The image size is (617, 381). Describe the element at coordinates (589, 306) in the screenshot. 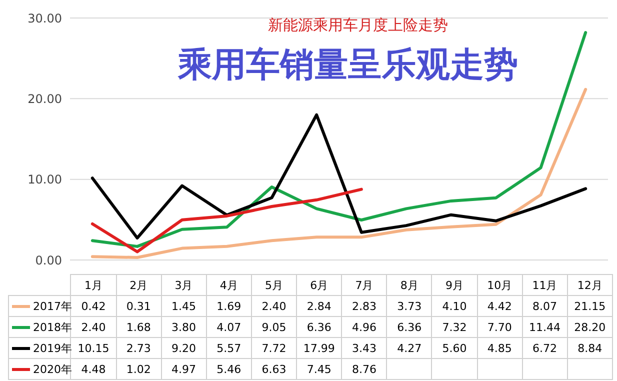

I see `data-label: 21.15` at that location.